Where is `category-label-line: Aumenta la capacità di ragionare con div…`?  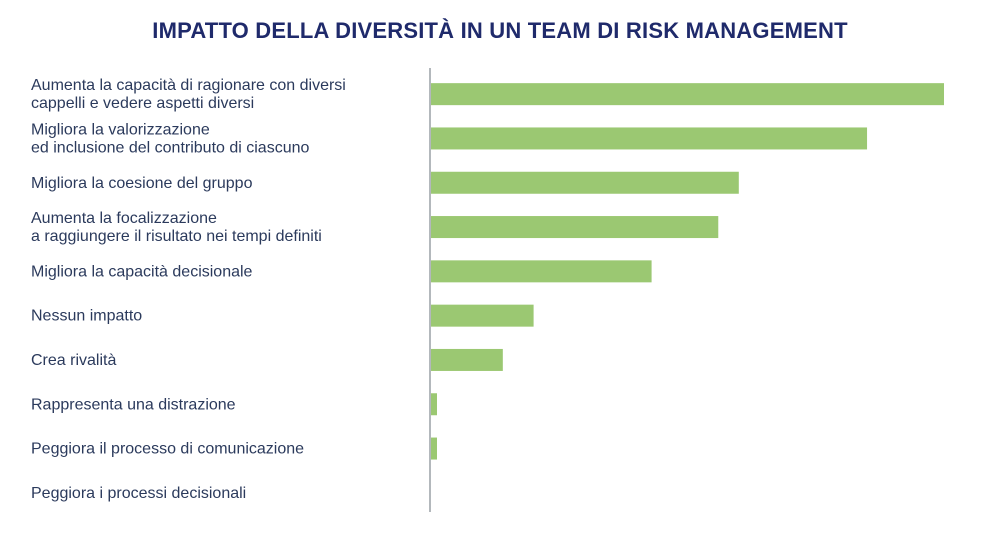 category-label-line: Aumenta la capacità di ragionare con div… is located at coordinates (188, 85).